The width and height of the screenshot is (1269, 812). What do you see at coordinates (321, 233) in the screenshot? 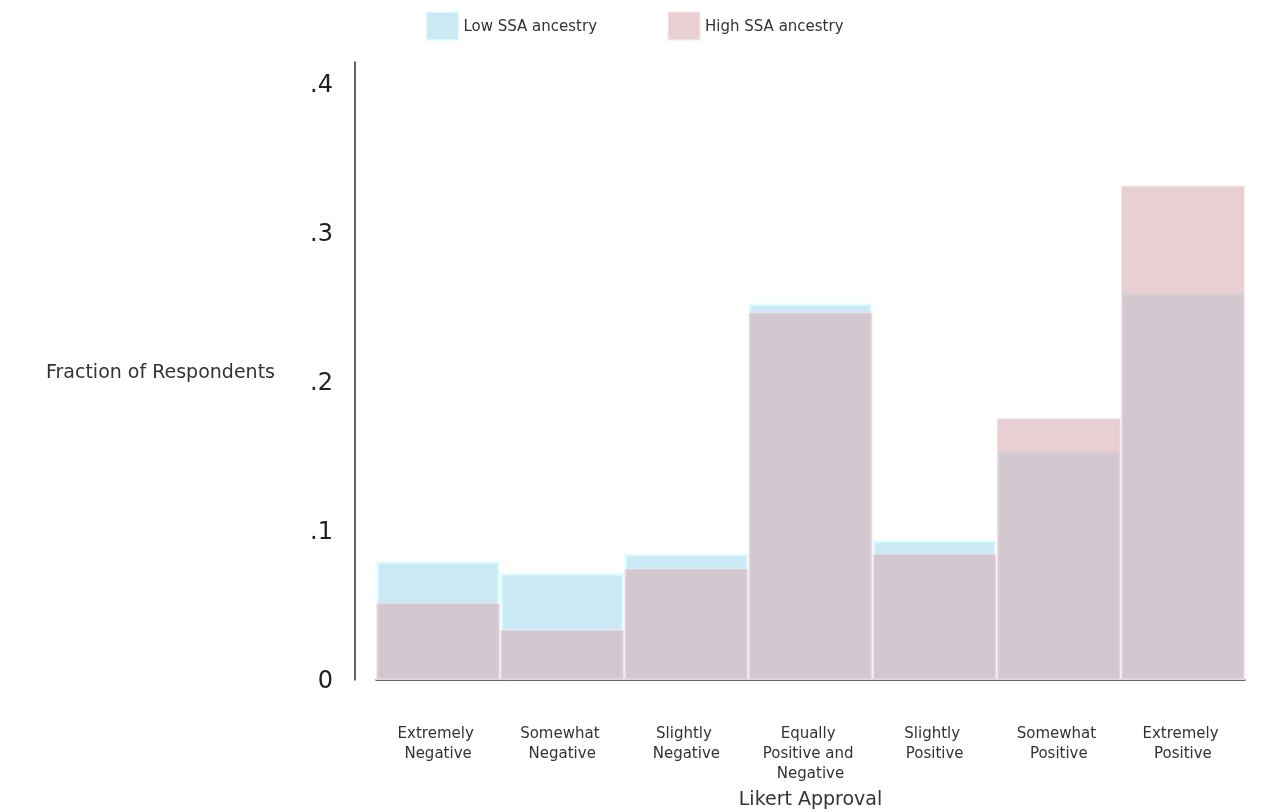
I see `y-tick-label: .3` at bounding box center [321, 233].